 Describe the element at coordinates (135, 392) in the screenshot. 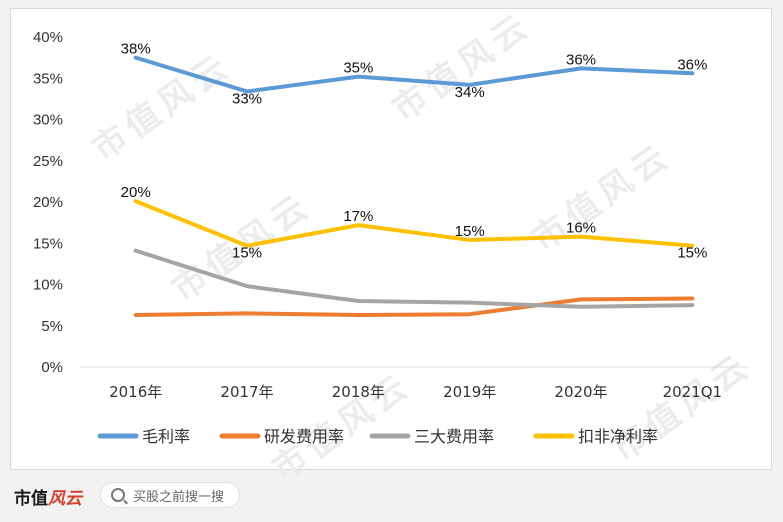

I see `x-tick-label: 2016年` at that location.